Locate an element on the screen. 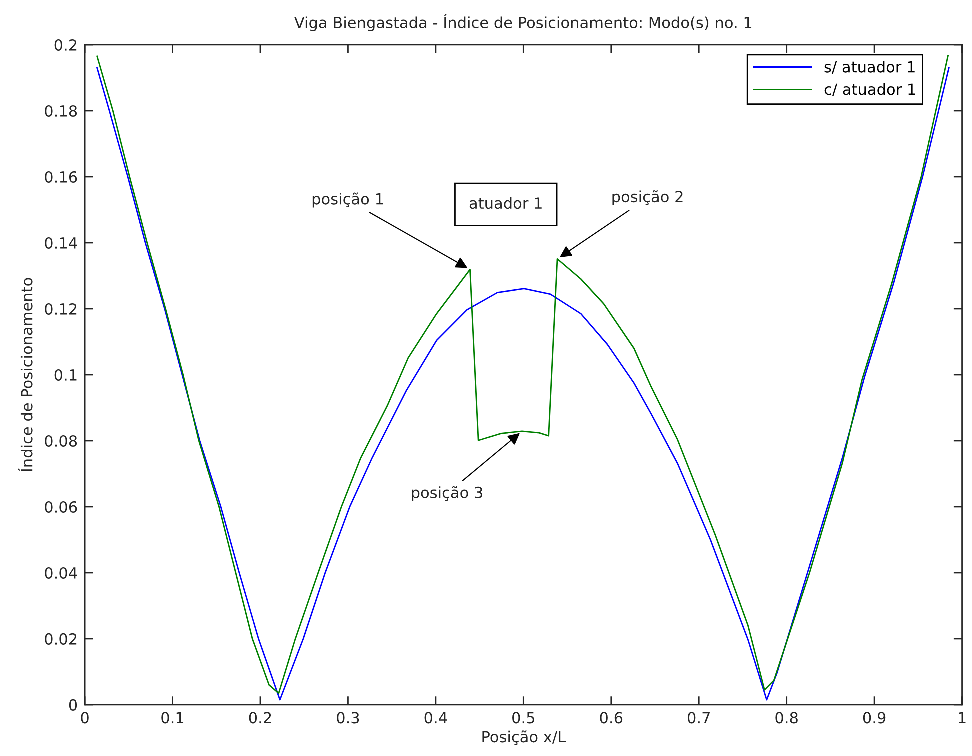  x-tick-label: 0.4 is located at coordinates (436, 718).